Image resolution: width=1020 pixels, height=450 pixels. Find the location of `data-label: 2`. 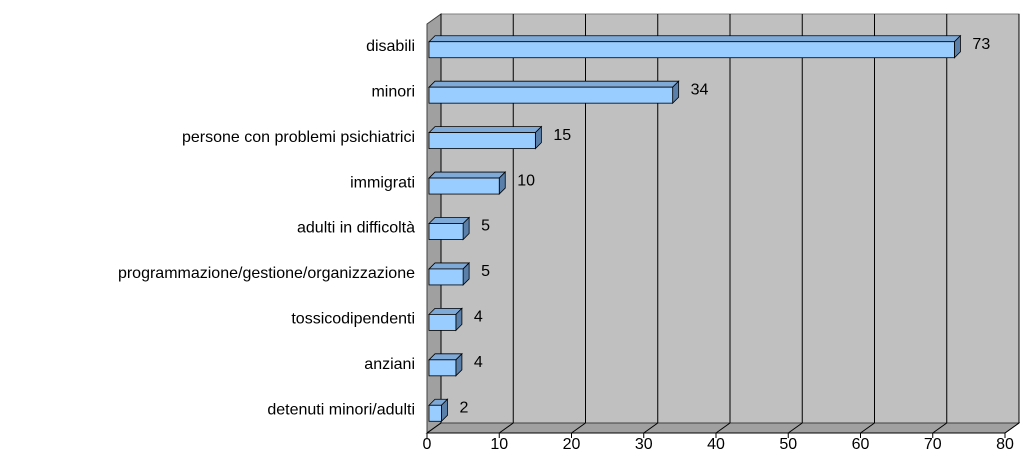

data-label: 2 is located at coordinates (463, 407).